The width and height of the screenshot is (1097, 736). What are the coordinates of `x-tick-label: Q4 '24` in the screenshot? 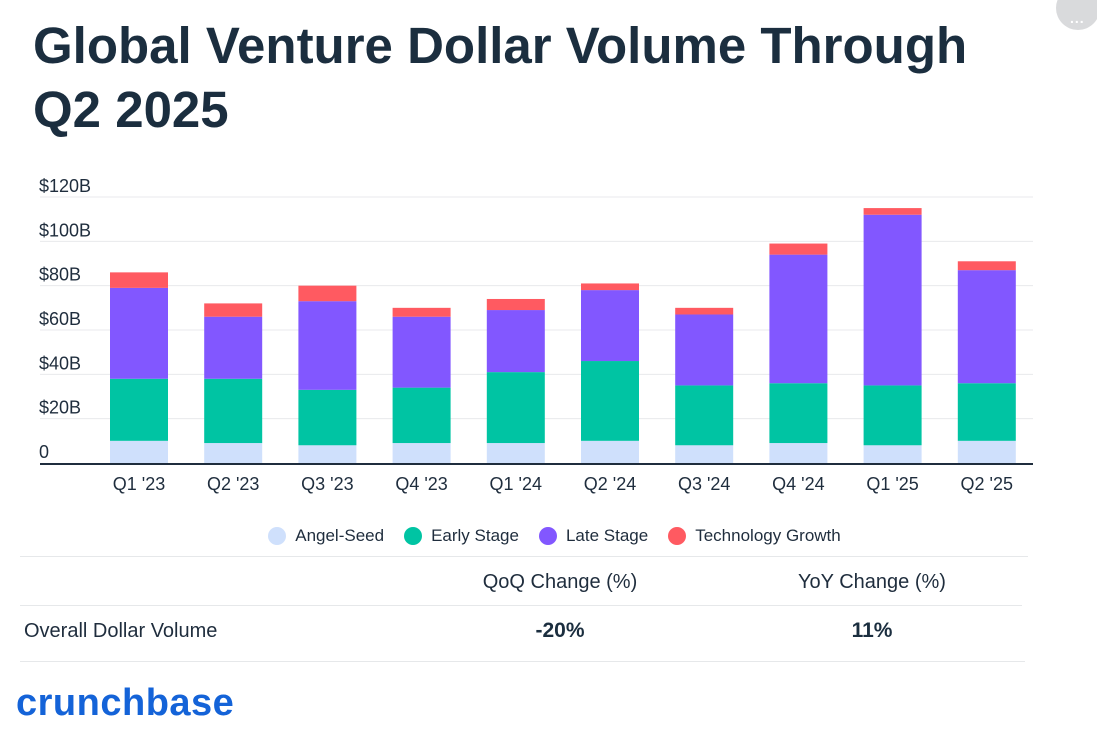 It's located at (798, 484).